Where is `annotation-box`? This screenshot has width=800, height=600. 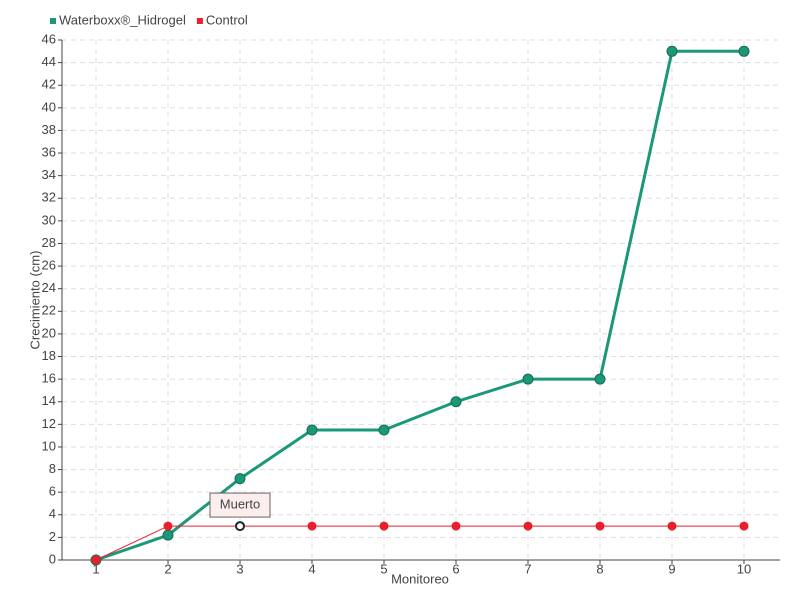
annotation-box is located at coordinates (240, 505).